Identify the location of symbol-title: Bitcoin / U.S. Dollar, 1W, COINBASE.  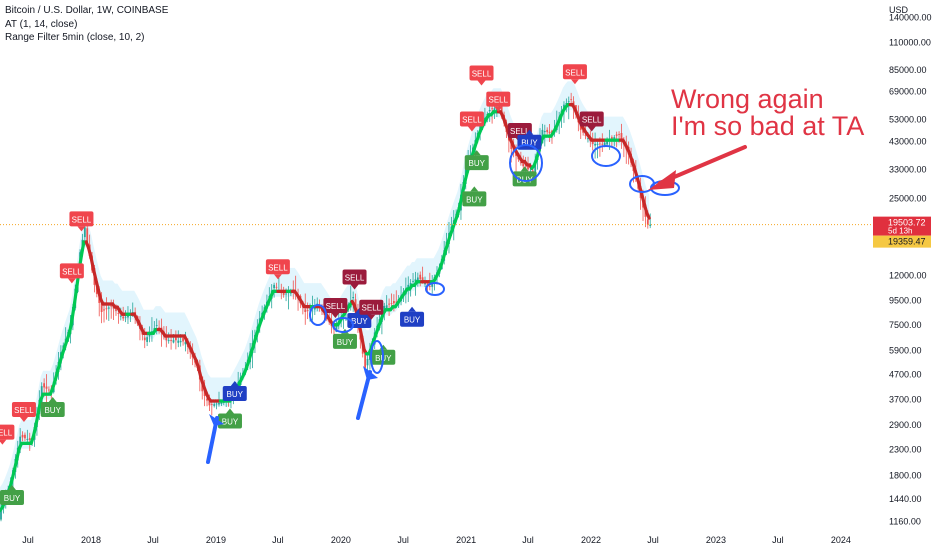
(87, 10).